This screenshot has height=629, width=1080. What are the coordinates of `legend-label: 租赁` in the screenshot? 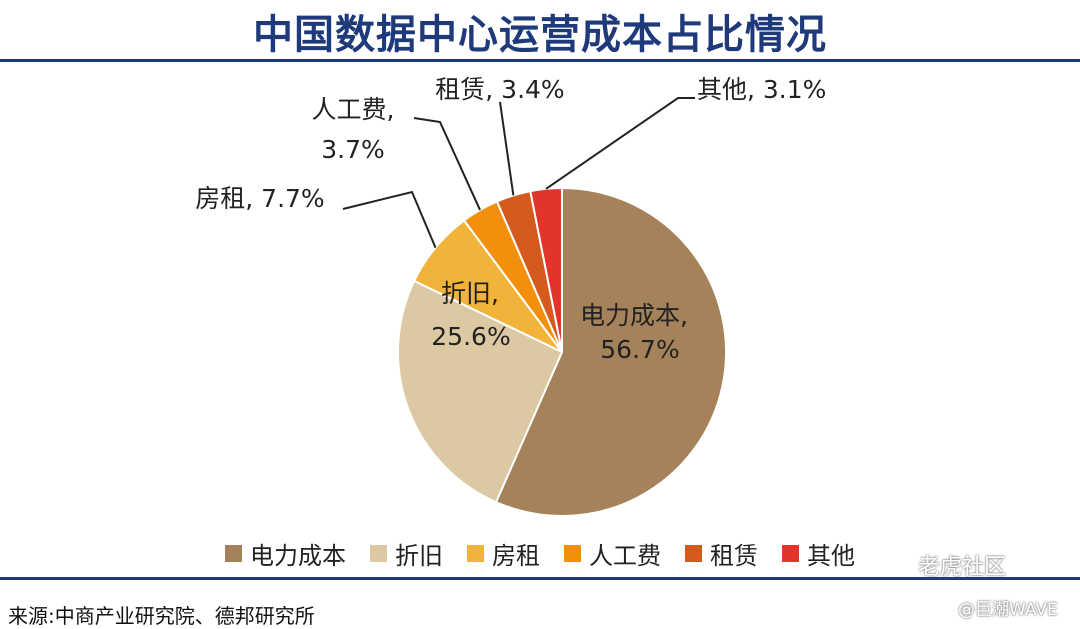 It's located at (734, 555).